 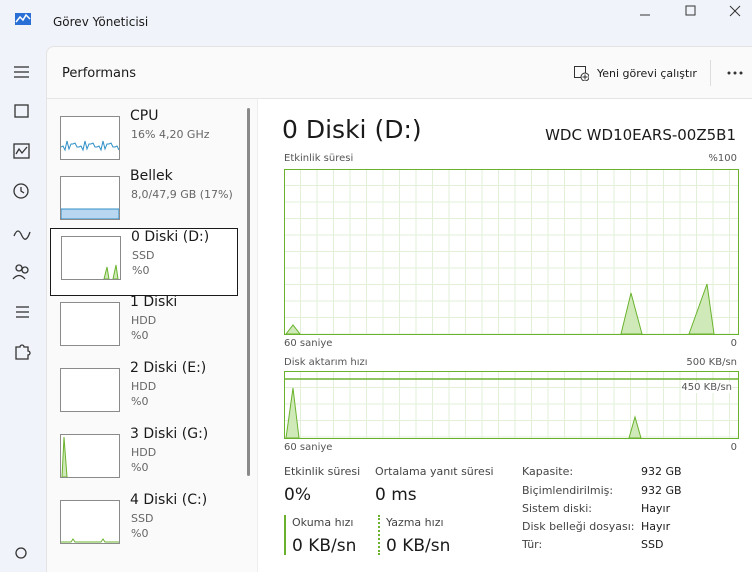 I want to click on transfer-graph, so click(x=511, y=405).